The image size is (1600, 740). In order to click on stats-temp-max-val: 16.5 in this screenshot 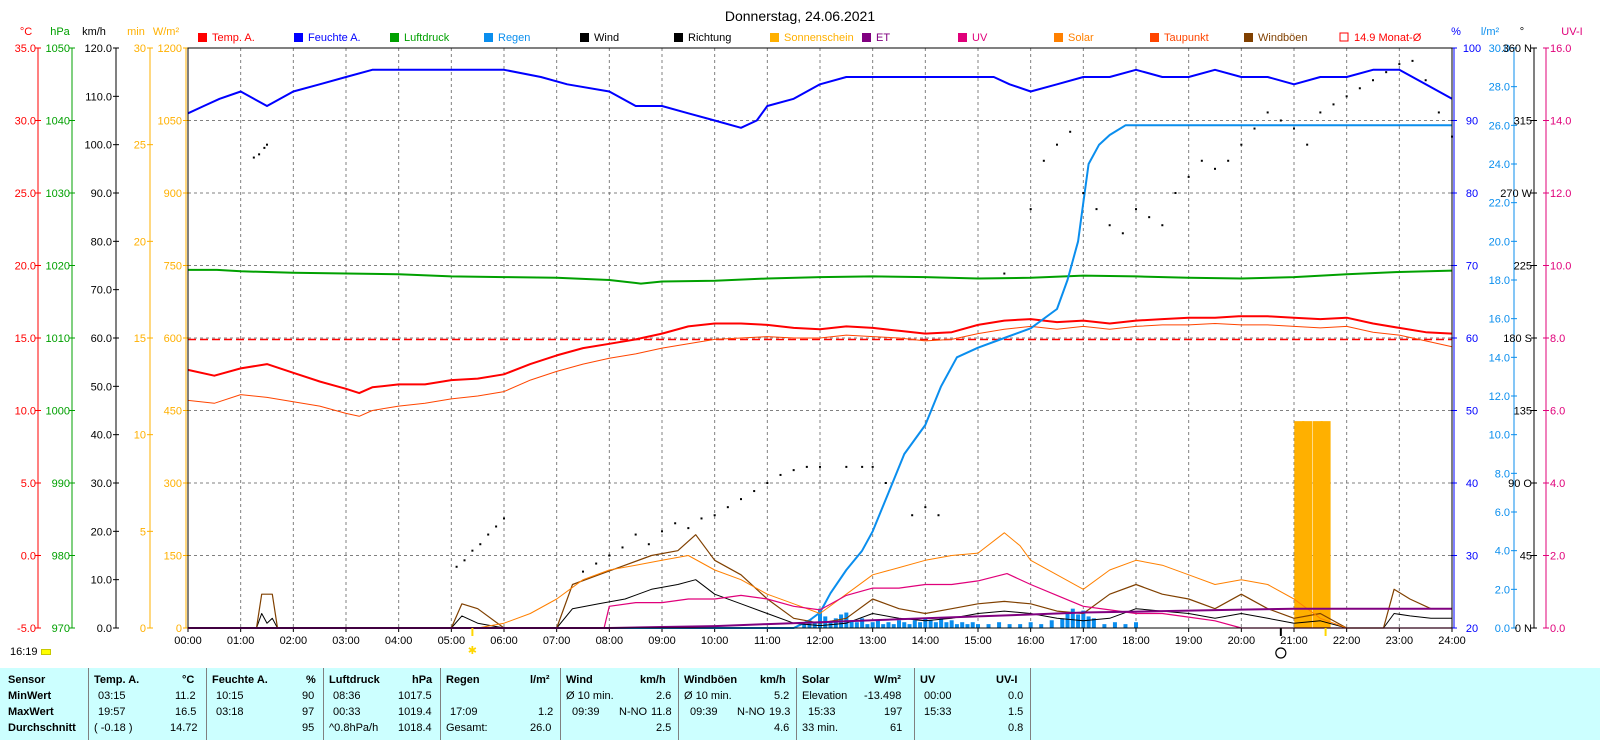, I will do `click(186, 712)`.